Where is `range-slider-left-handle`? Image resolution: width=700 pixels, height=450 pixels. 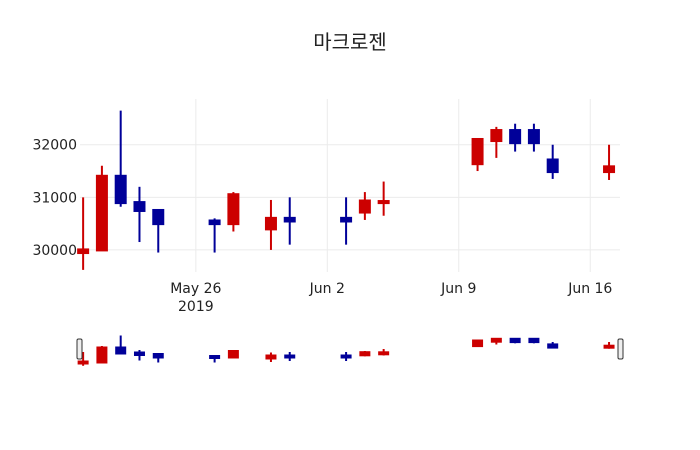
range-slider-left-handle is located at coordinates (79, 349).